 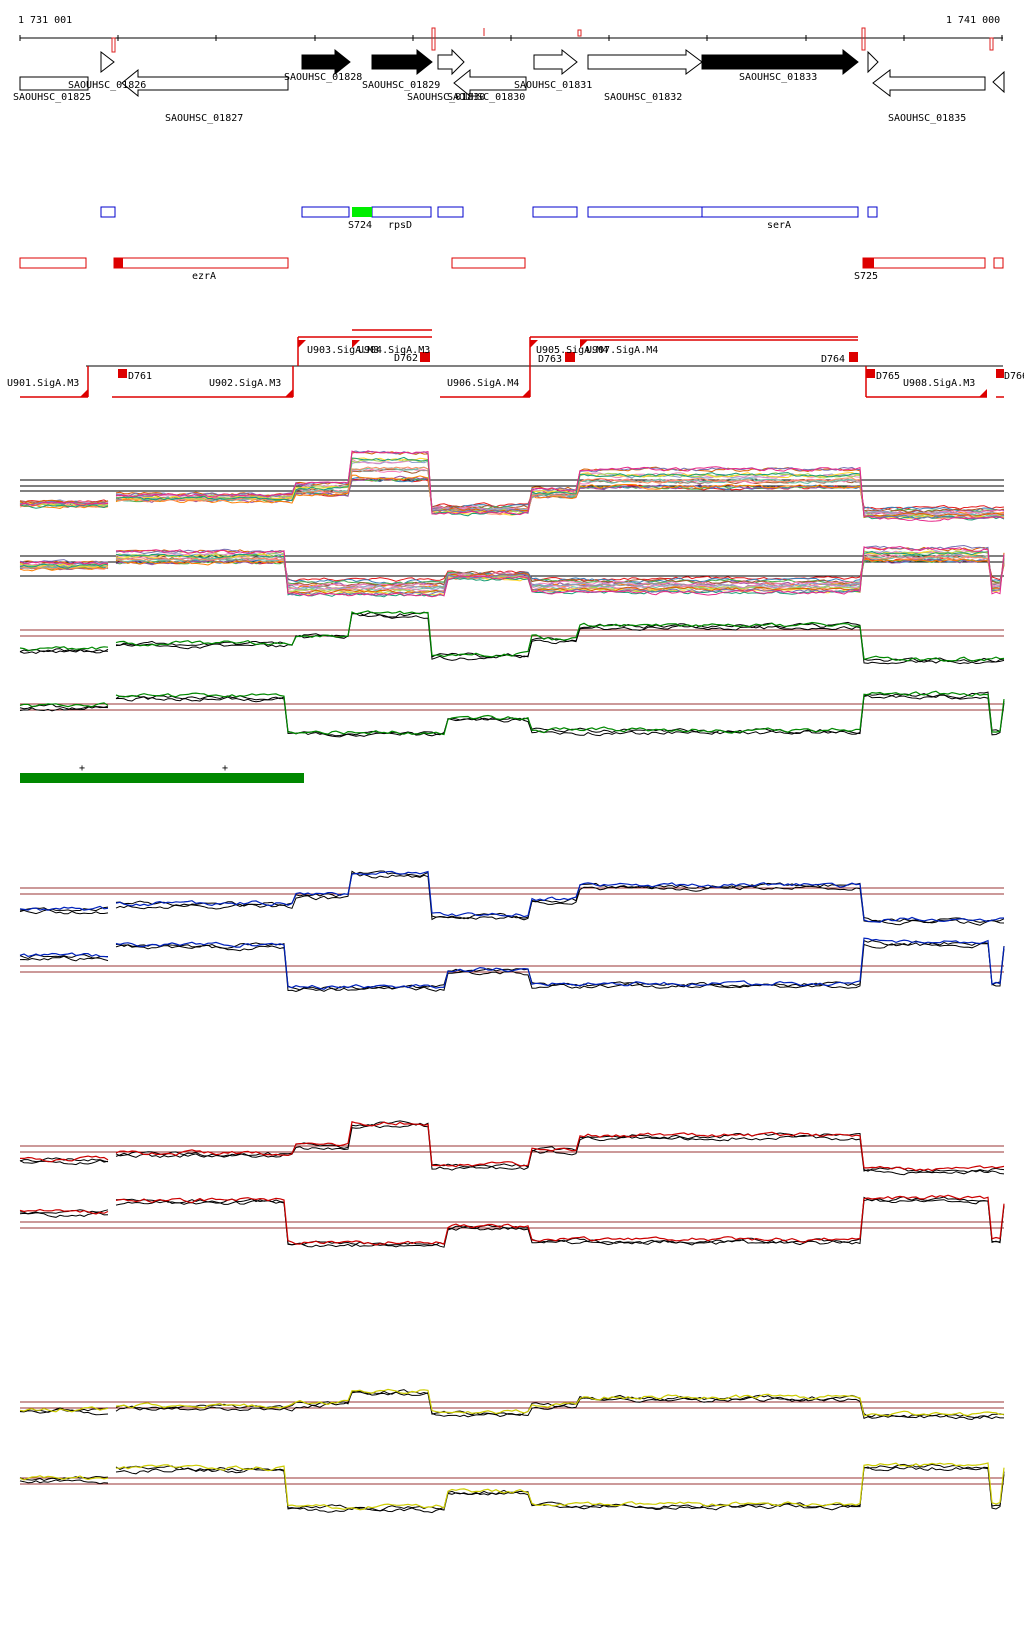 What do you see at coordinates (1014, 376) in the screenshot?
I see `transcript-label: D766` at bounding box center [1014, 376].